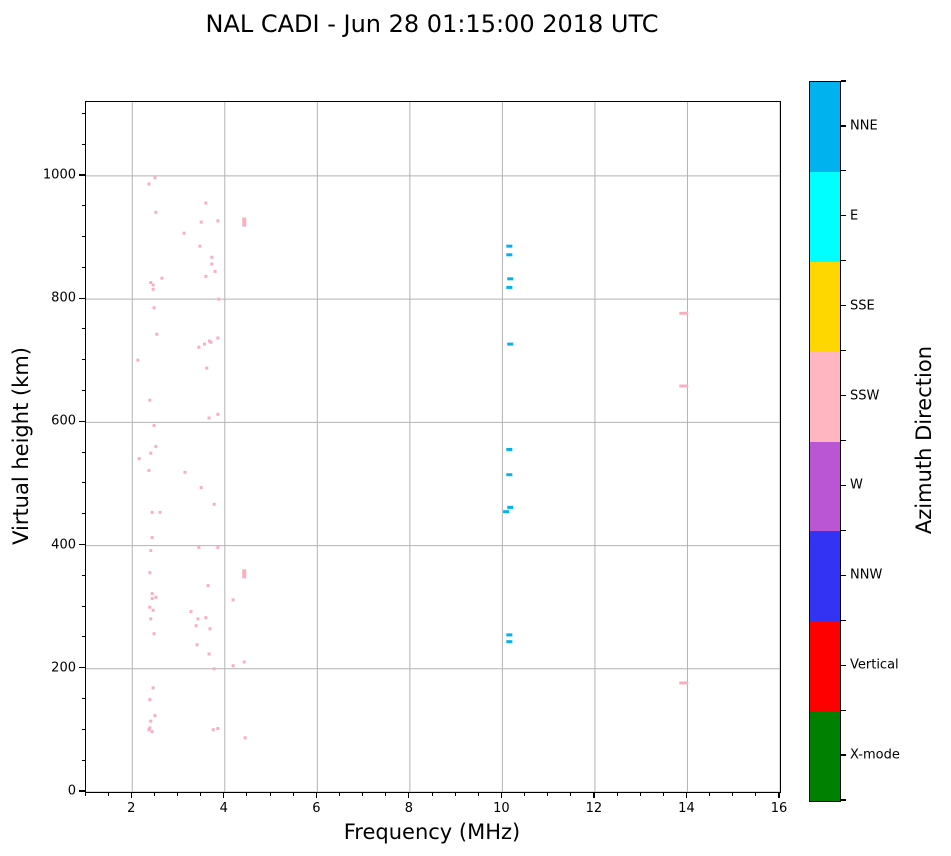 The image size is (951, 856). What do you see at coordinates (244, 222) in the screenshot?
I see `ssw-echo-tall-marks-marker` at bounding box center [244, 222].